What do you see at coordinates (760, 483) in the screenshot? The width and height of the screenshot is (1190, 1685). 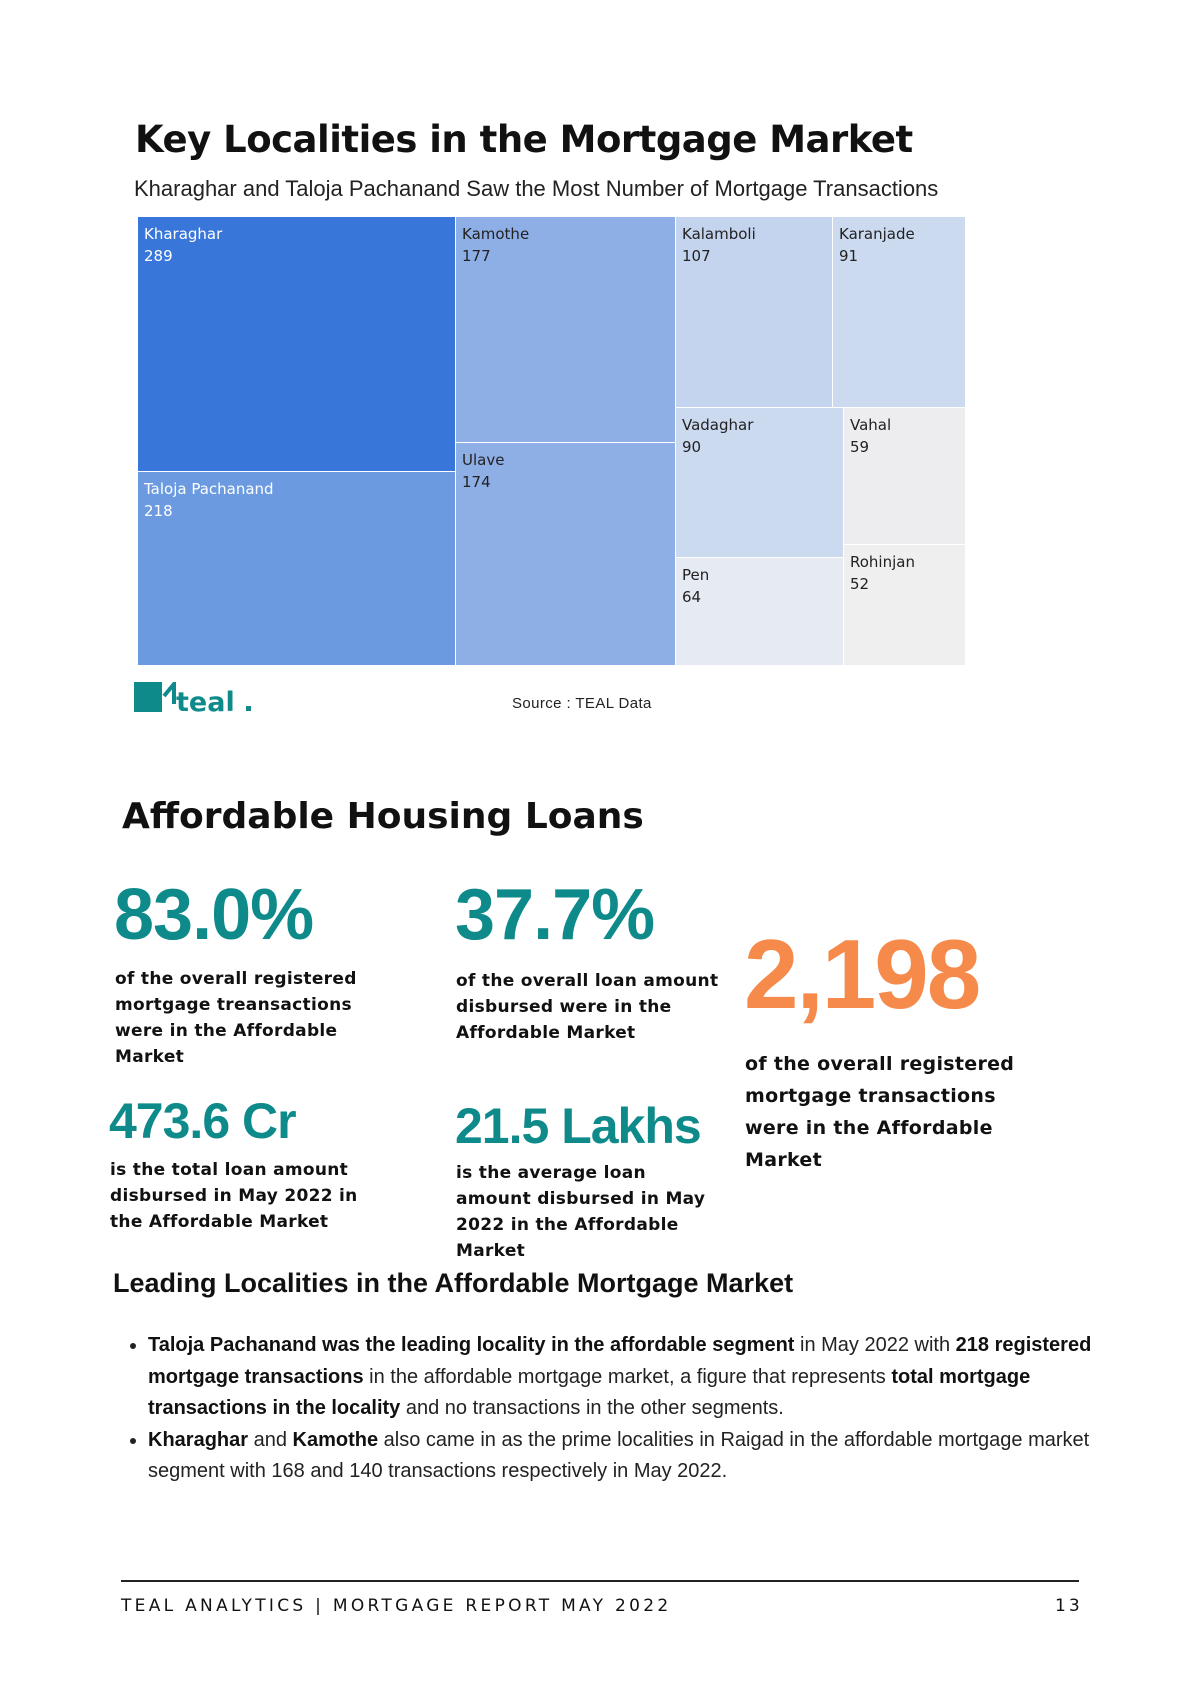 I see `treemap-tile-vadaghar: Vadaghar 90` at bounding box center [760, 483].